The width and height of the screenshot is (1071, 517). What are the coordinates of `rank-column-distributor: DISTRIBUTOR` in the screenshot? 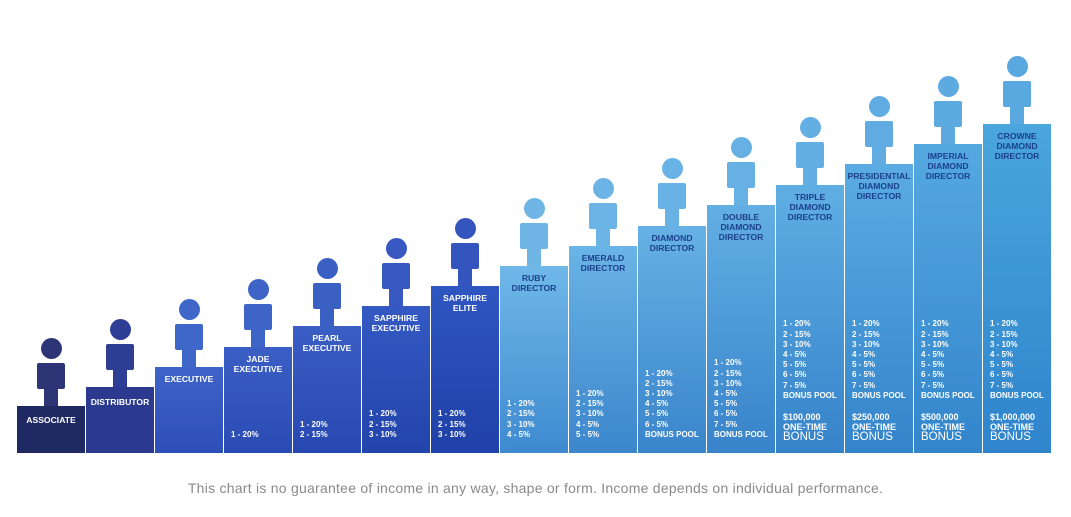 It's located at (120, 420).